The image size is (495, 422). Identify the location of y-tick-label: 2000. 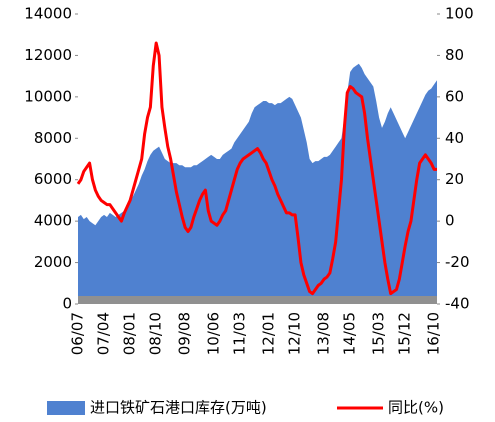
(53, 262).